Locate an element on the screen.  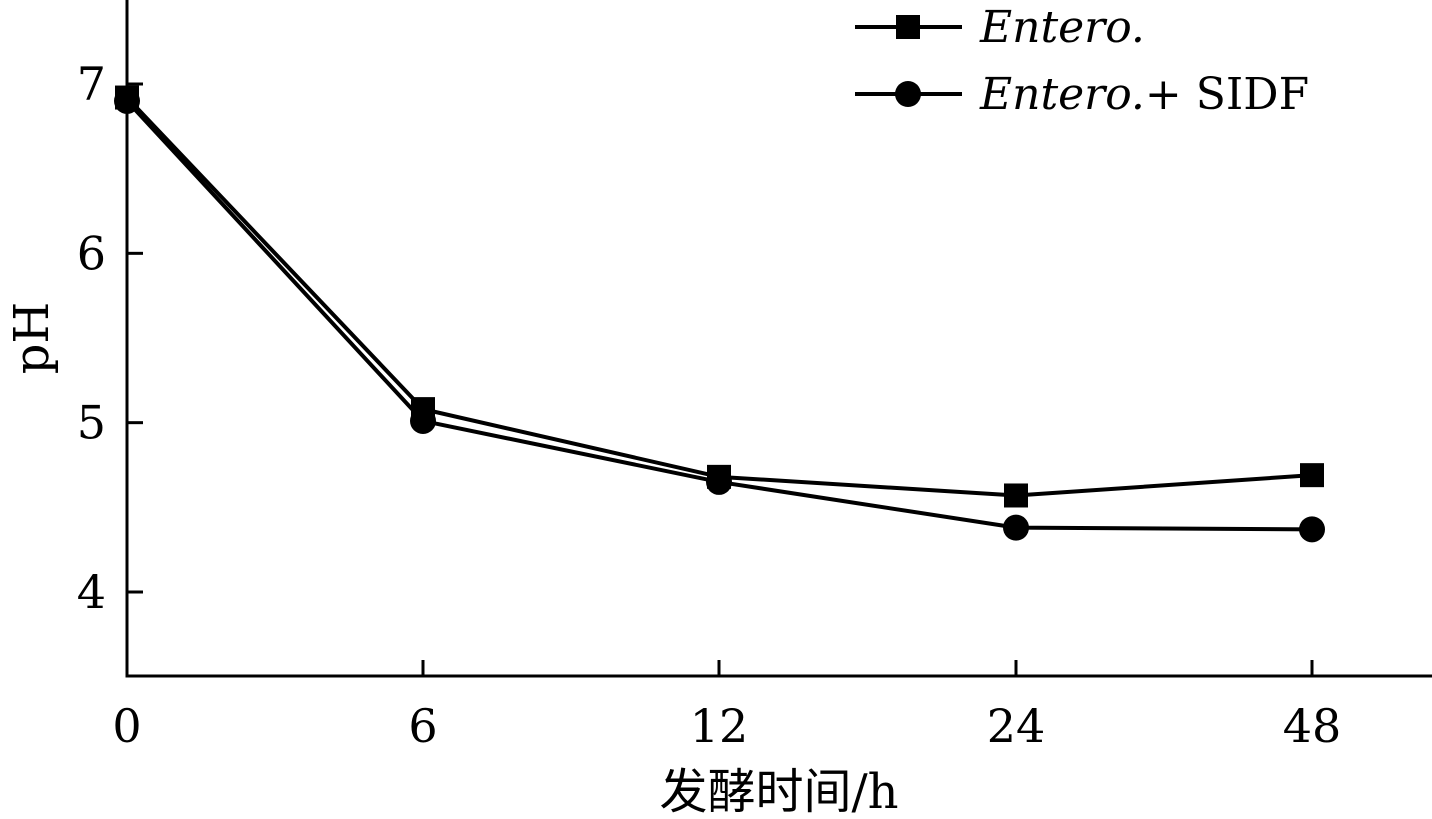
legend-label: Entero.+ SIDF is located at coordinates (1144, 94).